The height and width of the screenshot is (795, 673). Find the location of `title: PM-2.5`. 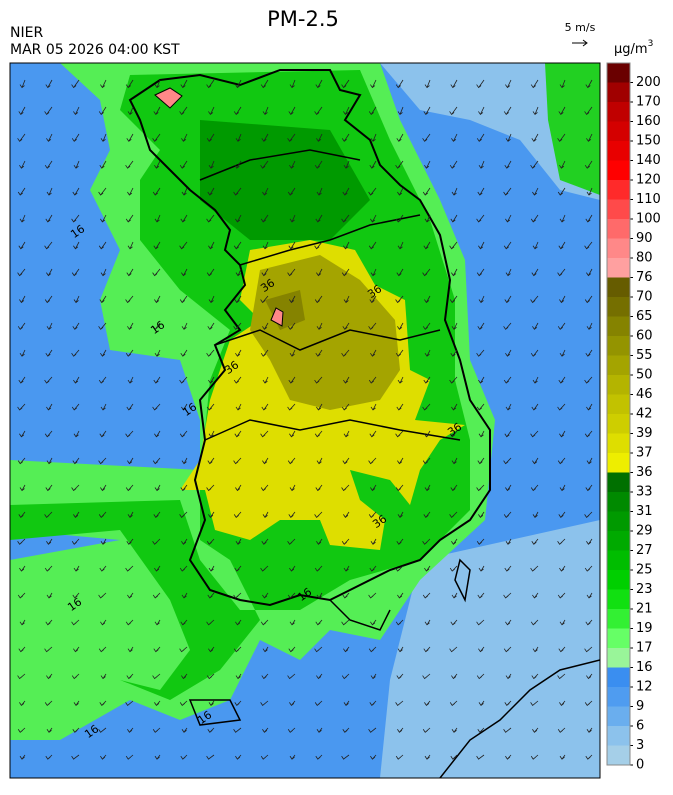

title: PM-2.5 is located at coordinates (303, 19).